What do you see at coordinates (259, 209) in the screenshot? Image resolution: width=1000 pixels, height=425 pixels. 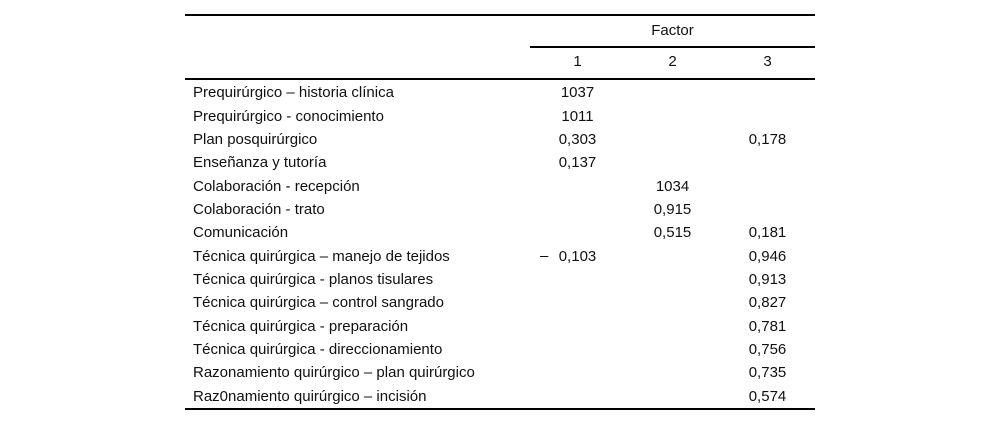 I see `row-label: Colaboración - trato` at bounding box center [259, 209].